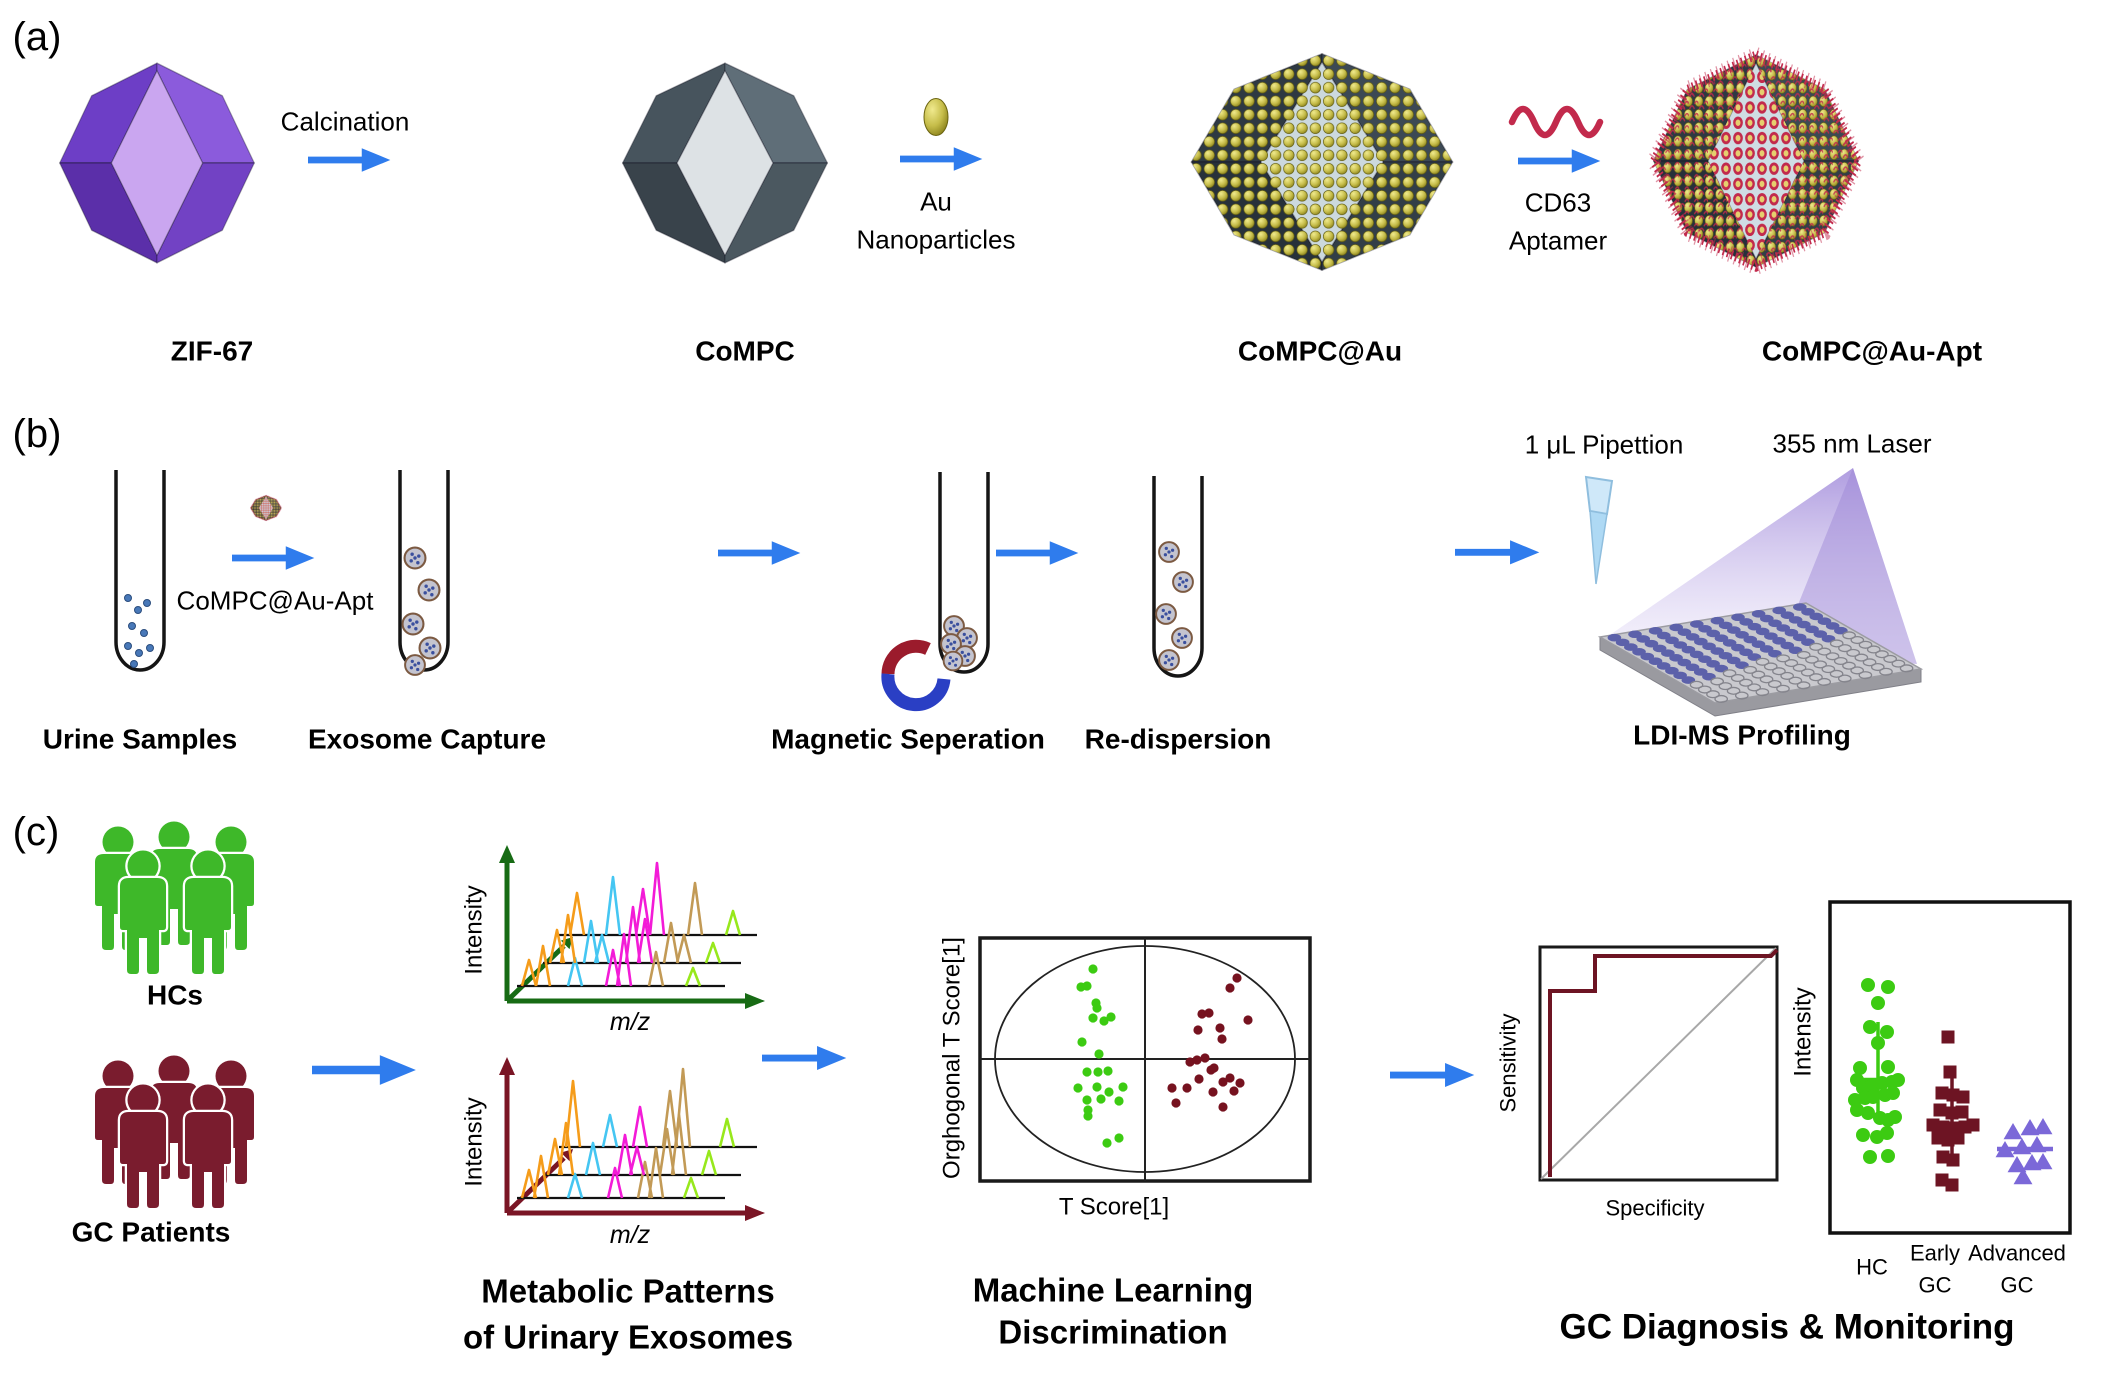  What do you see at coordinates (1556, 122) in the screenshot?
I see `aptamer-squiggle-icon` at bounding box center [1556, 122].